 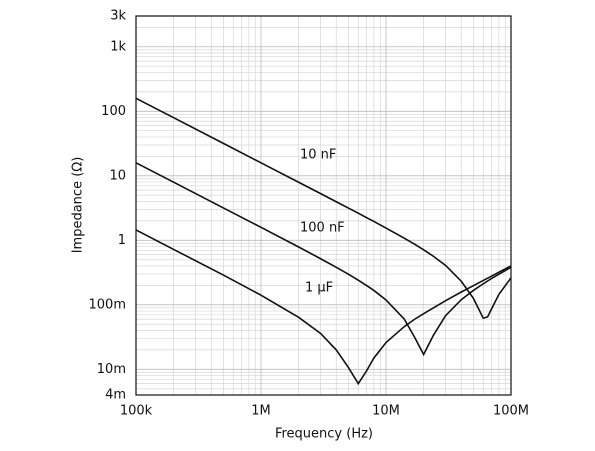 What do you see at coordinates (511, 411) in the screenshot?
I see `x-tick-label: 100M` at bounding box center [511, 411].